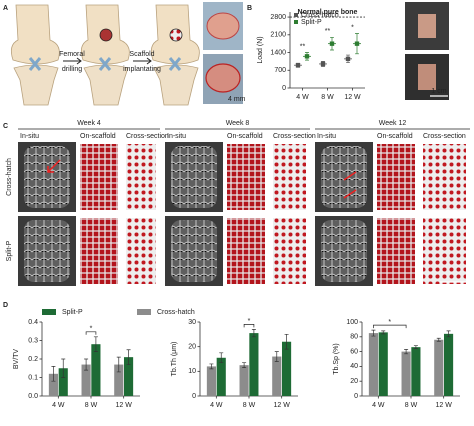 This screenshot has height=426, width=474. What do you see at coordinates (5, 8) in the screenshot?
I see `panel-label: A` at bounding box center [5, 8].